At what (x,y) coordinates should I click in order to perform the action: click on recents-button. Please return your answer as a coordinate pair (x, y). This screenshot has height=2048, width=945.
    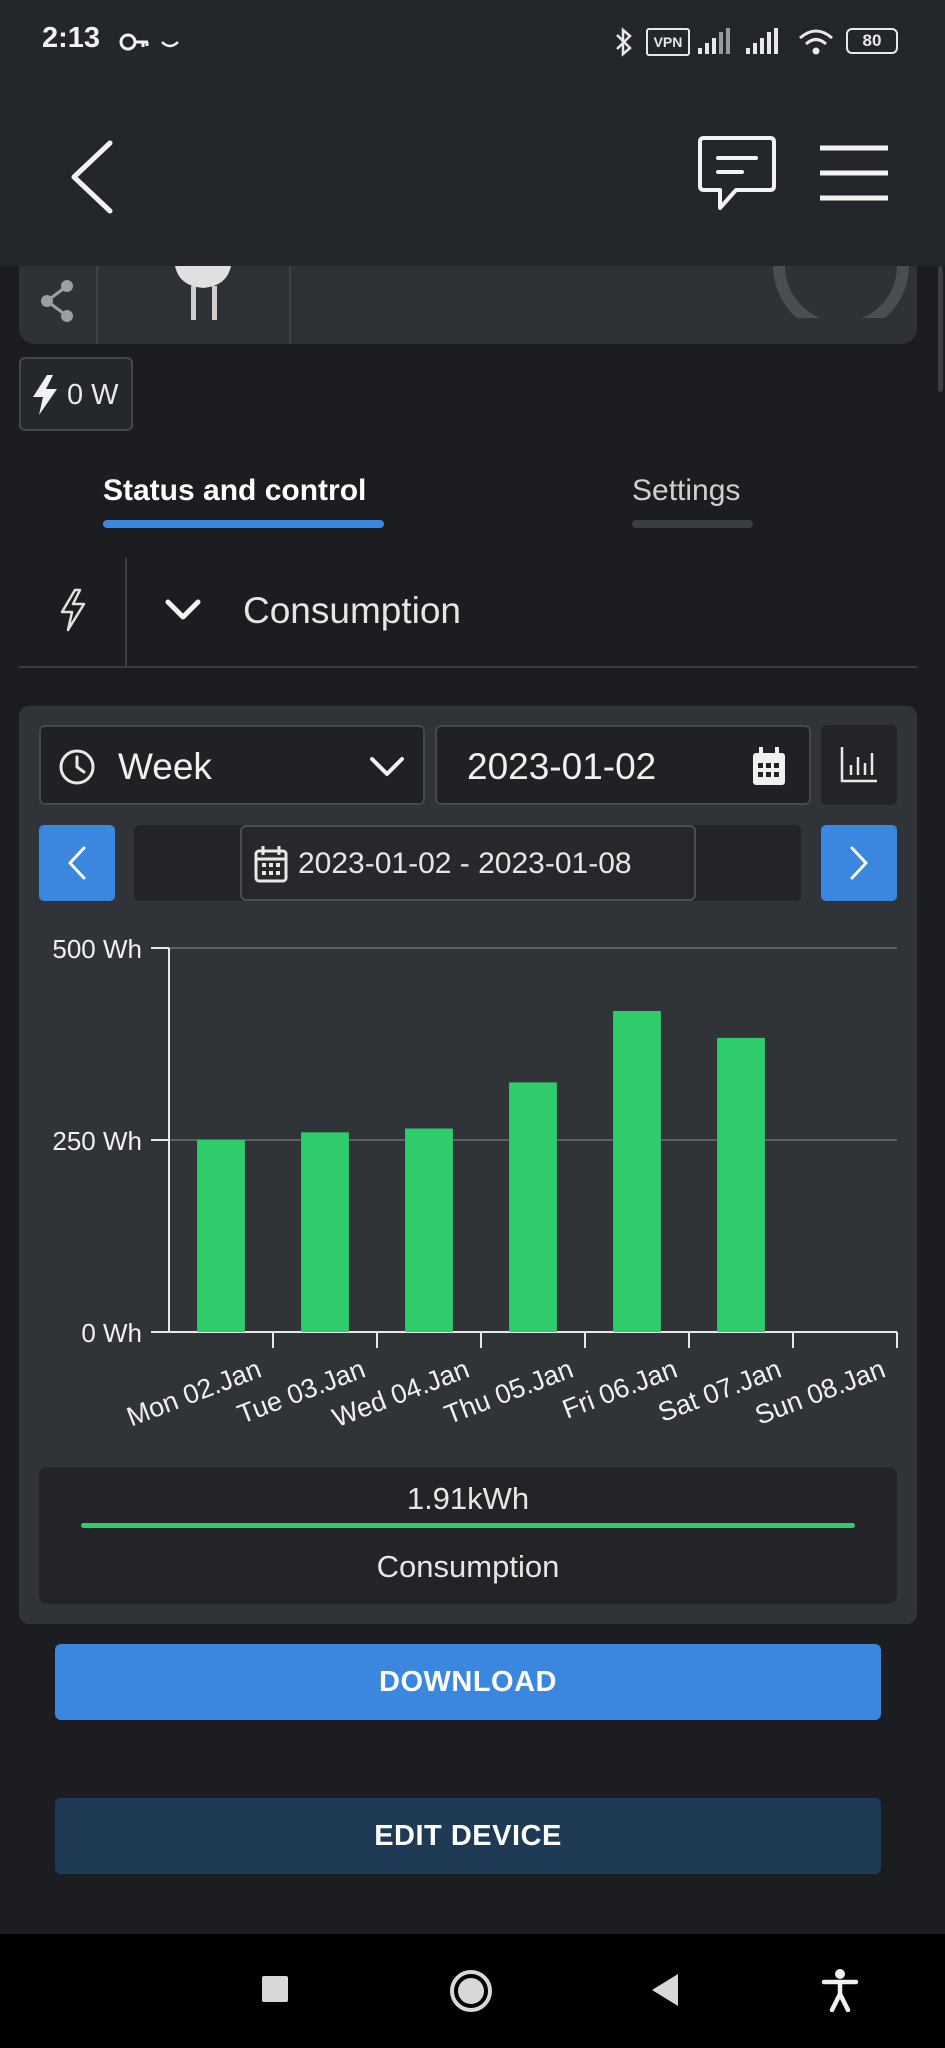
    Looking at the image, I should click on (275, 1989).